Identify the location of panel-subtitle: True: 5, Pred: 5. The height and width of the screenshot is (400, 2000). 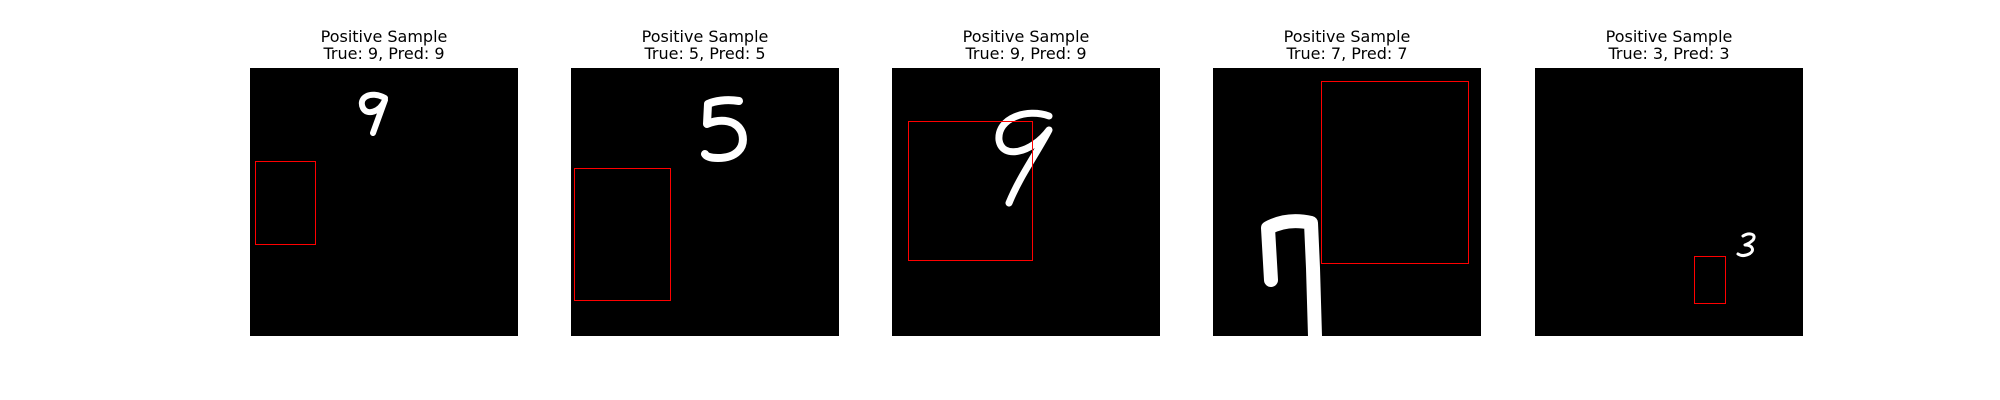
(705, 53).